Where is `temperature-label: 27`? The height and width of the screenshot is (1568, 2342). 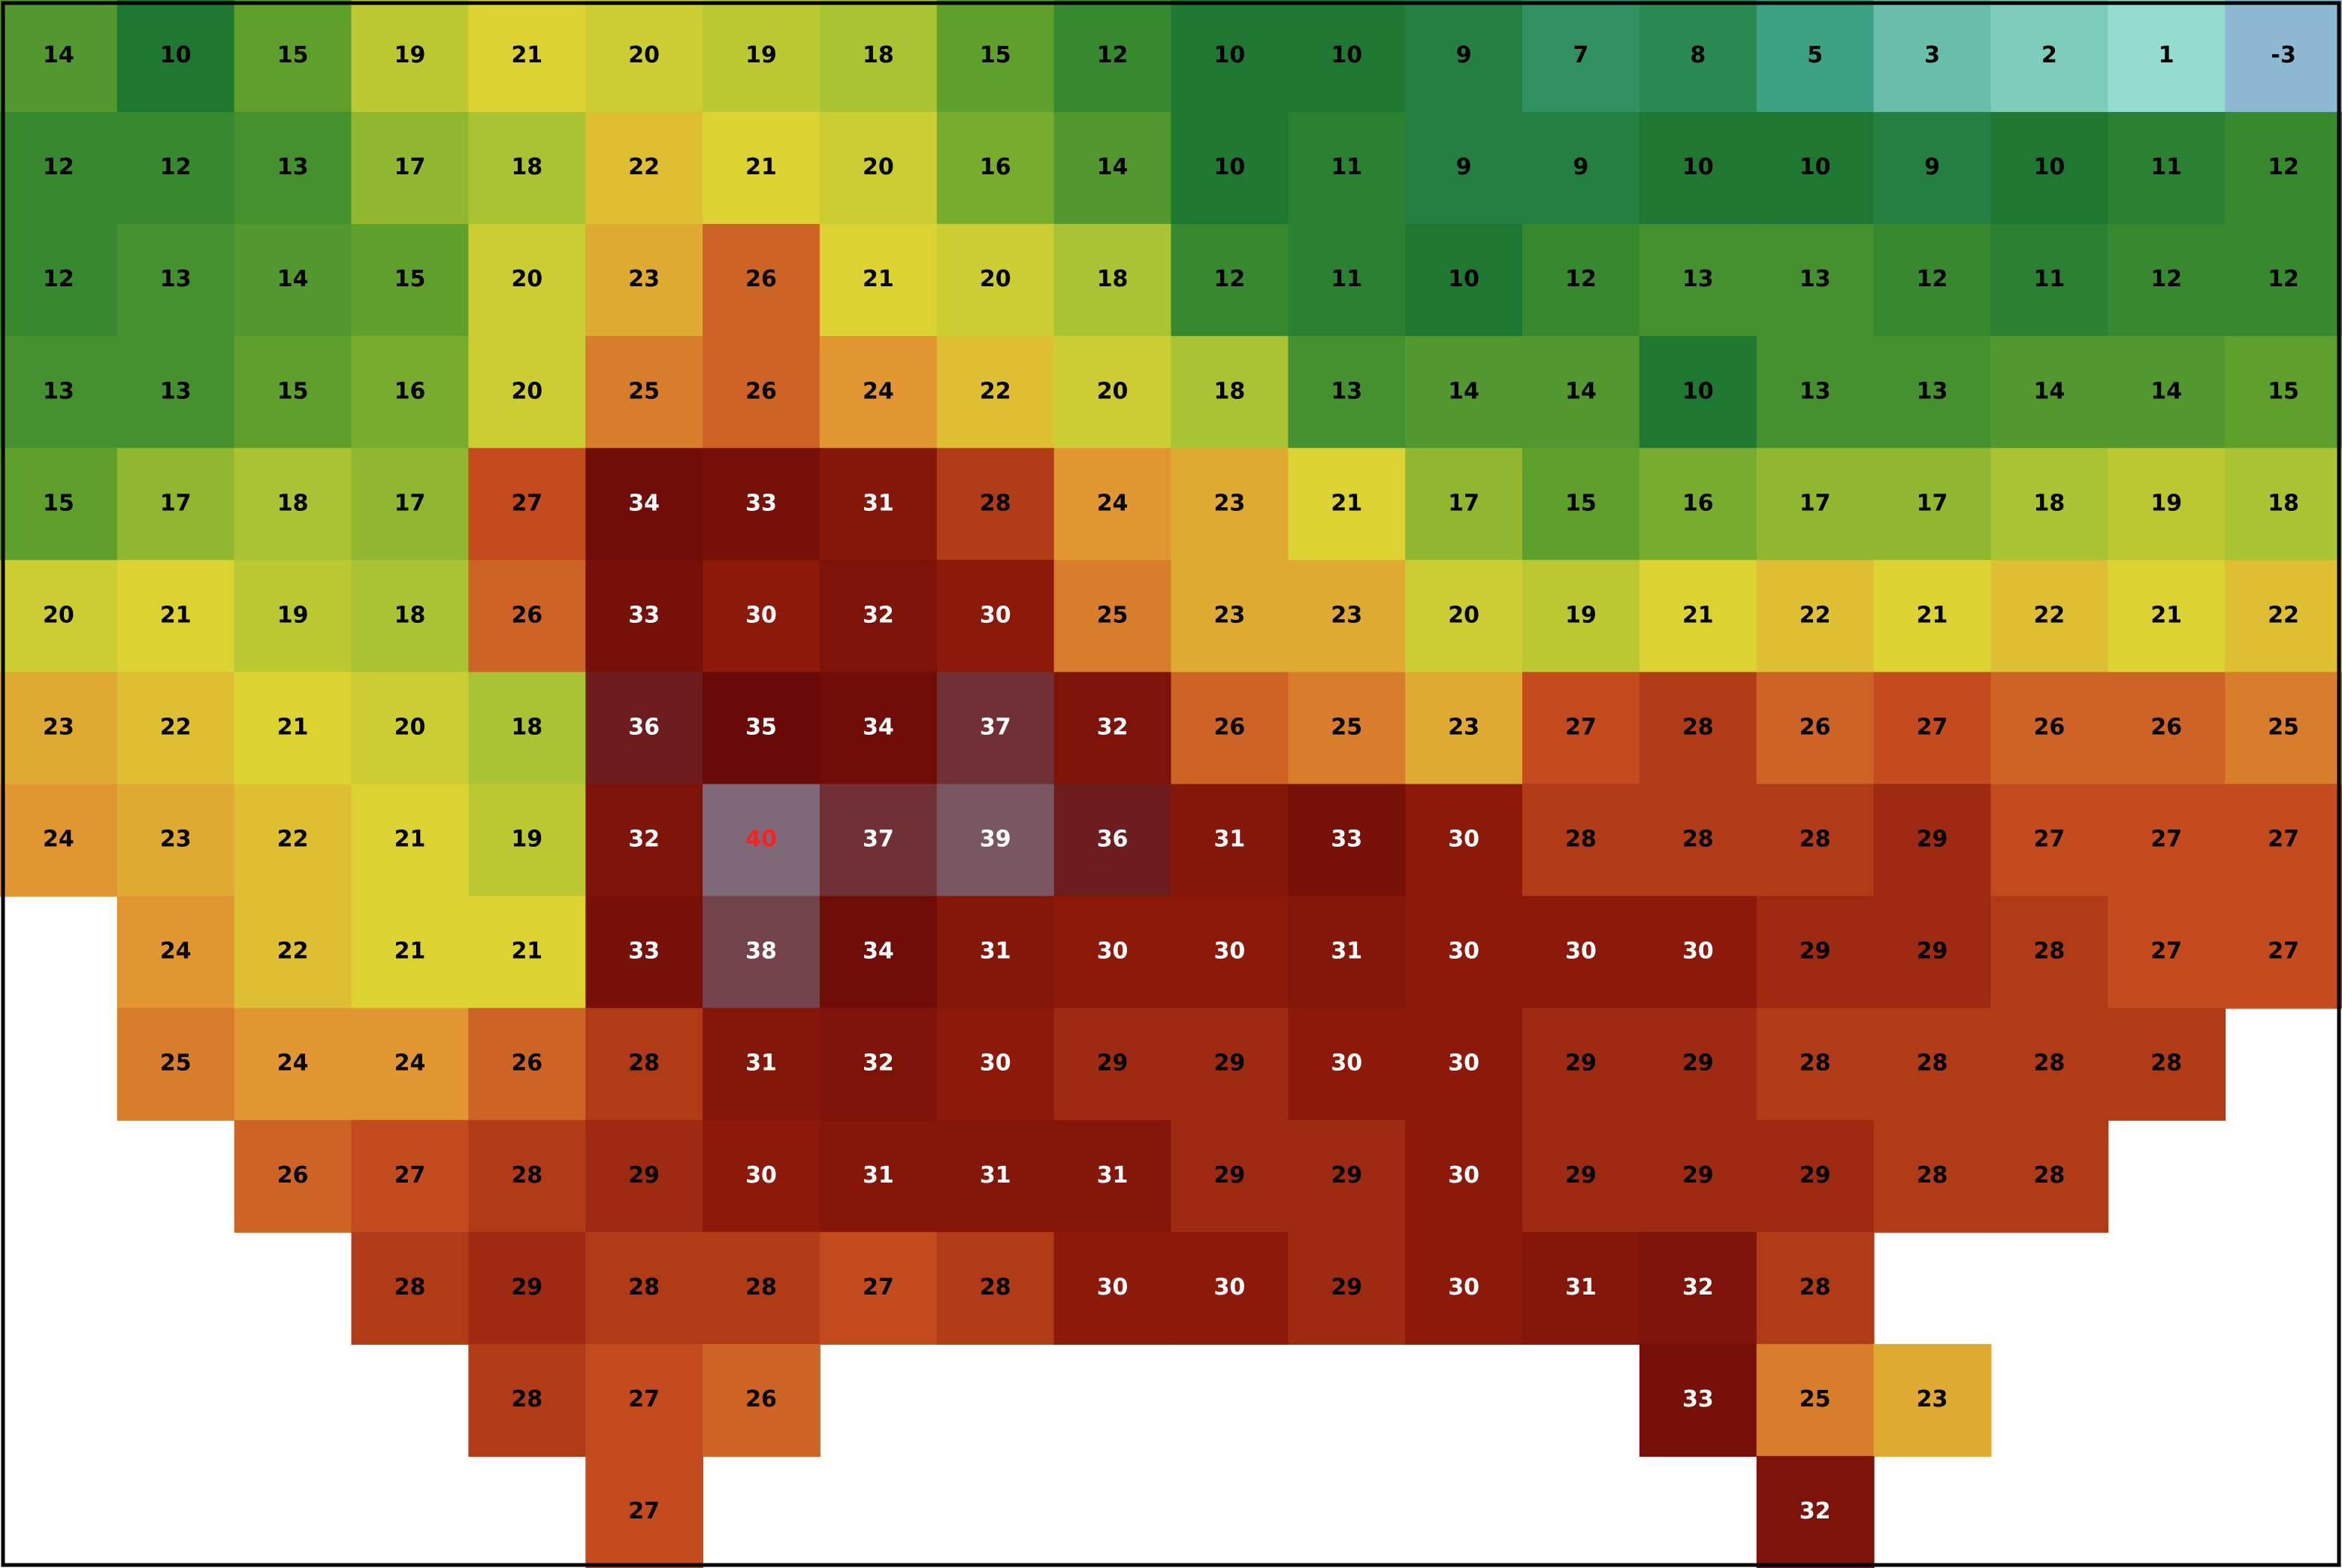
temperature-label: 27 is located at coordinates (2283, 952).